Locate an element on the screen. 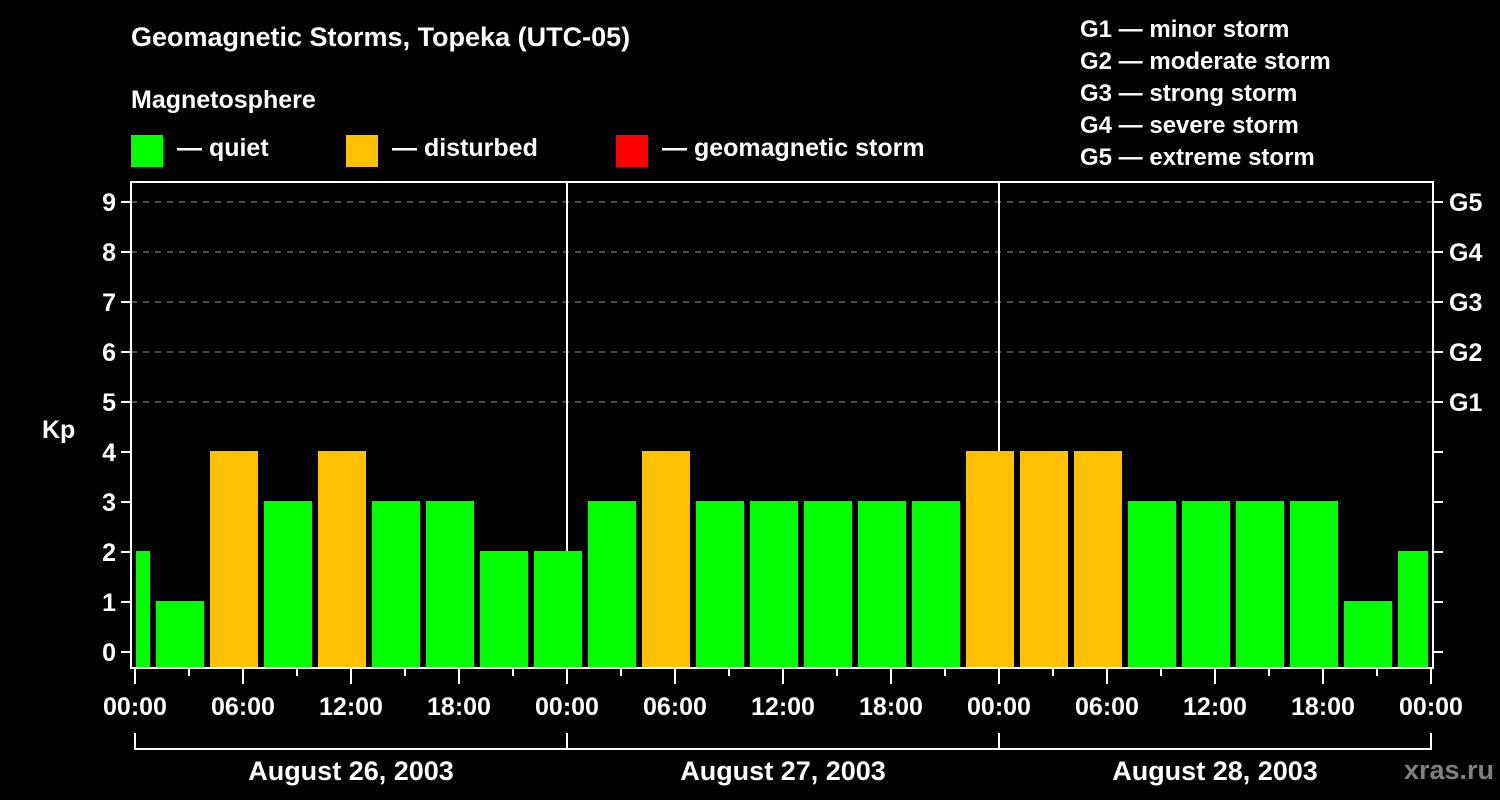 This screenshot has height=800, width=1500. legend-label-quiet: — quiet is located at coordinates (223, 147).